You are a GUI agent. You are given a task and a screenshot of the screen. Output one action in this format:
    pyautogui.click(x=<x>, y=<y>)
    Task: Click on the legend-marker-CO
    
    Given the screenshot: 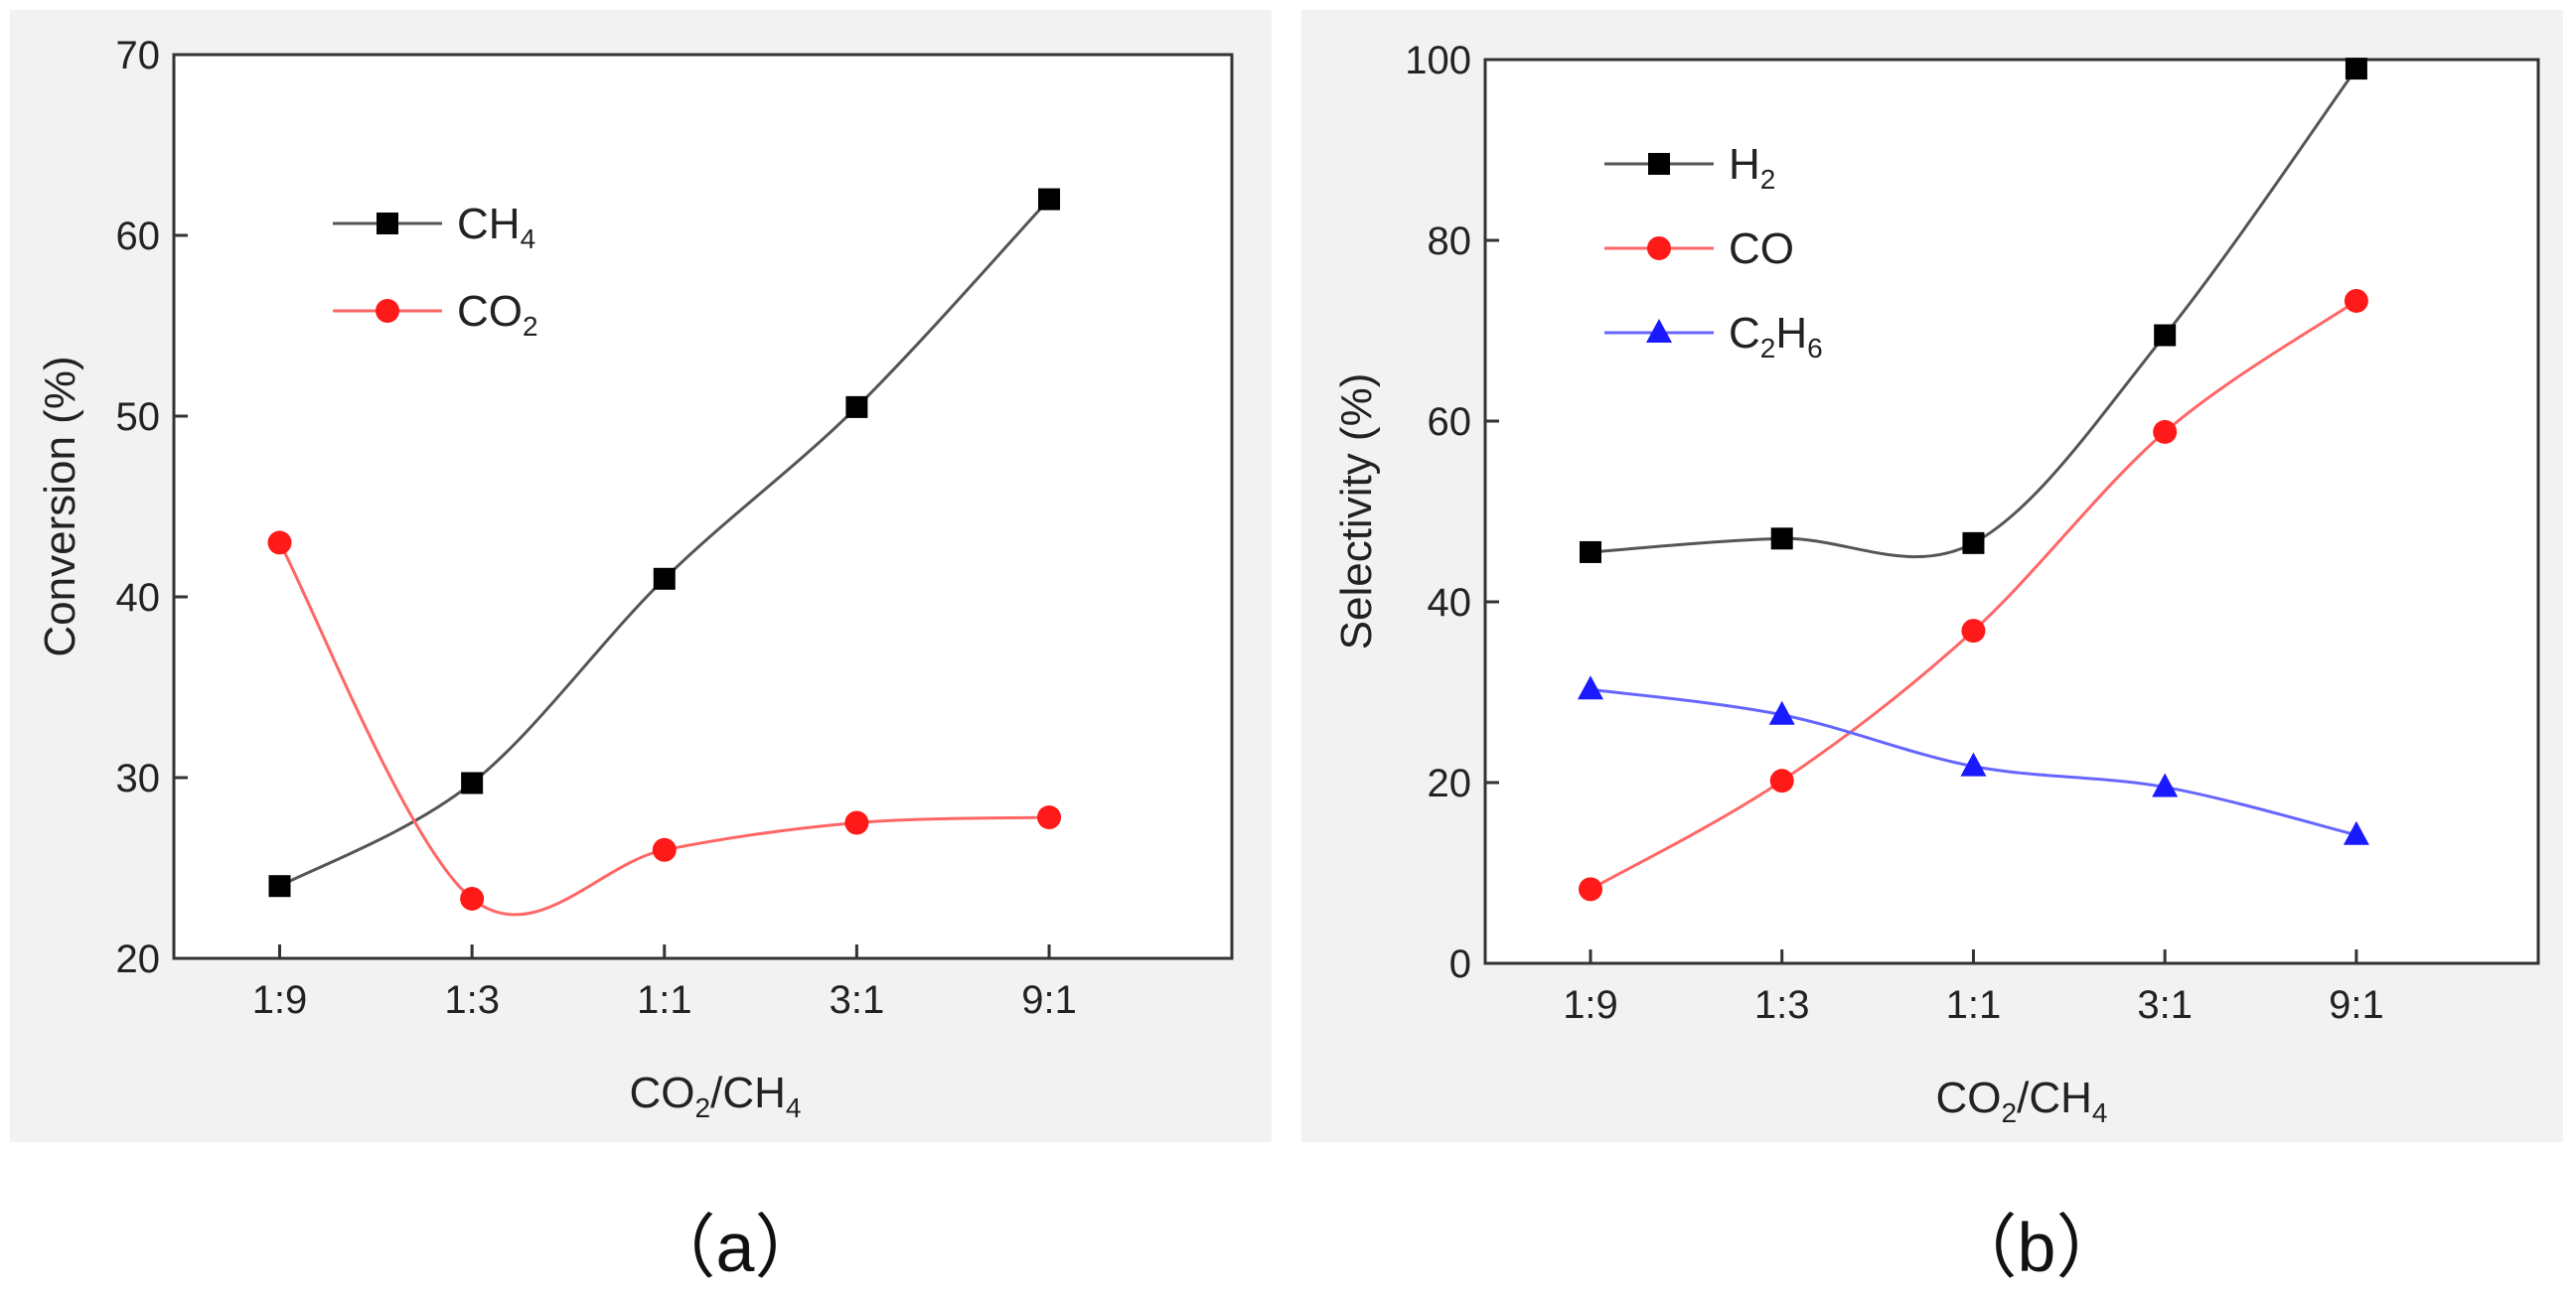 What is the action you would take?
    pyautogui.click(x=1659, y=248)
    